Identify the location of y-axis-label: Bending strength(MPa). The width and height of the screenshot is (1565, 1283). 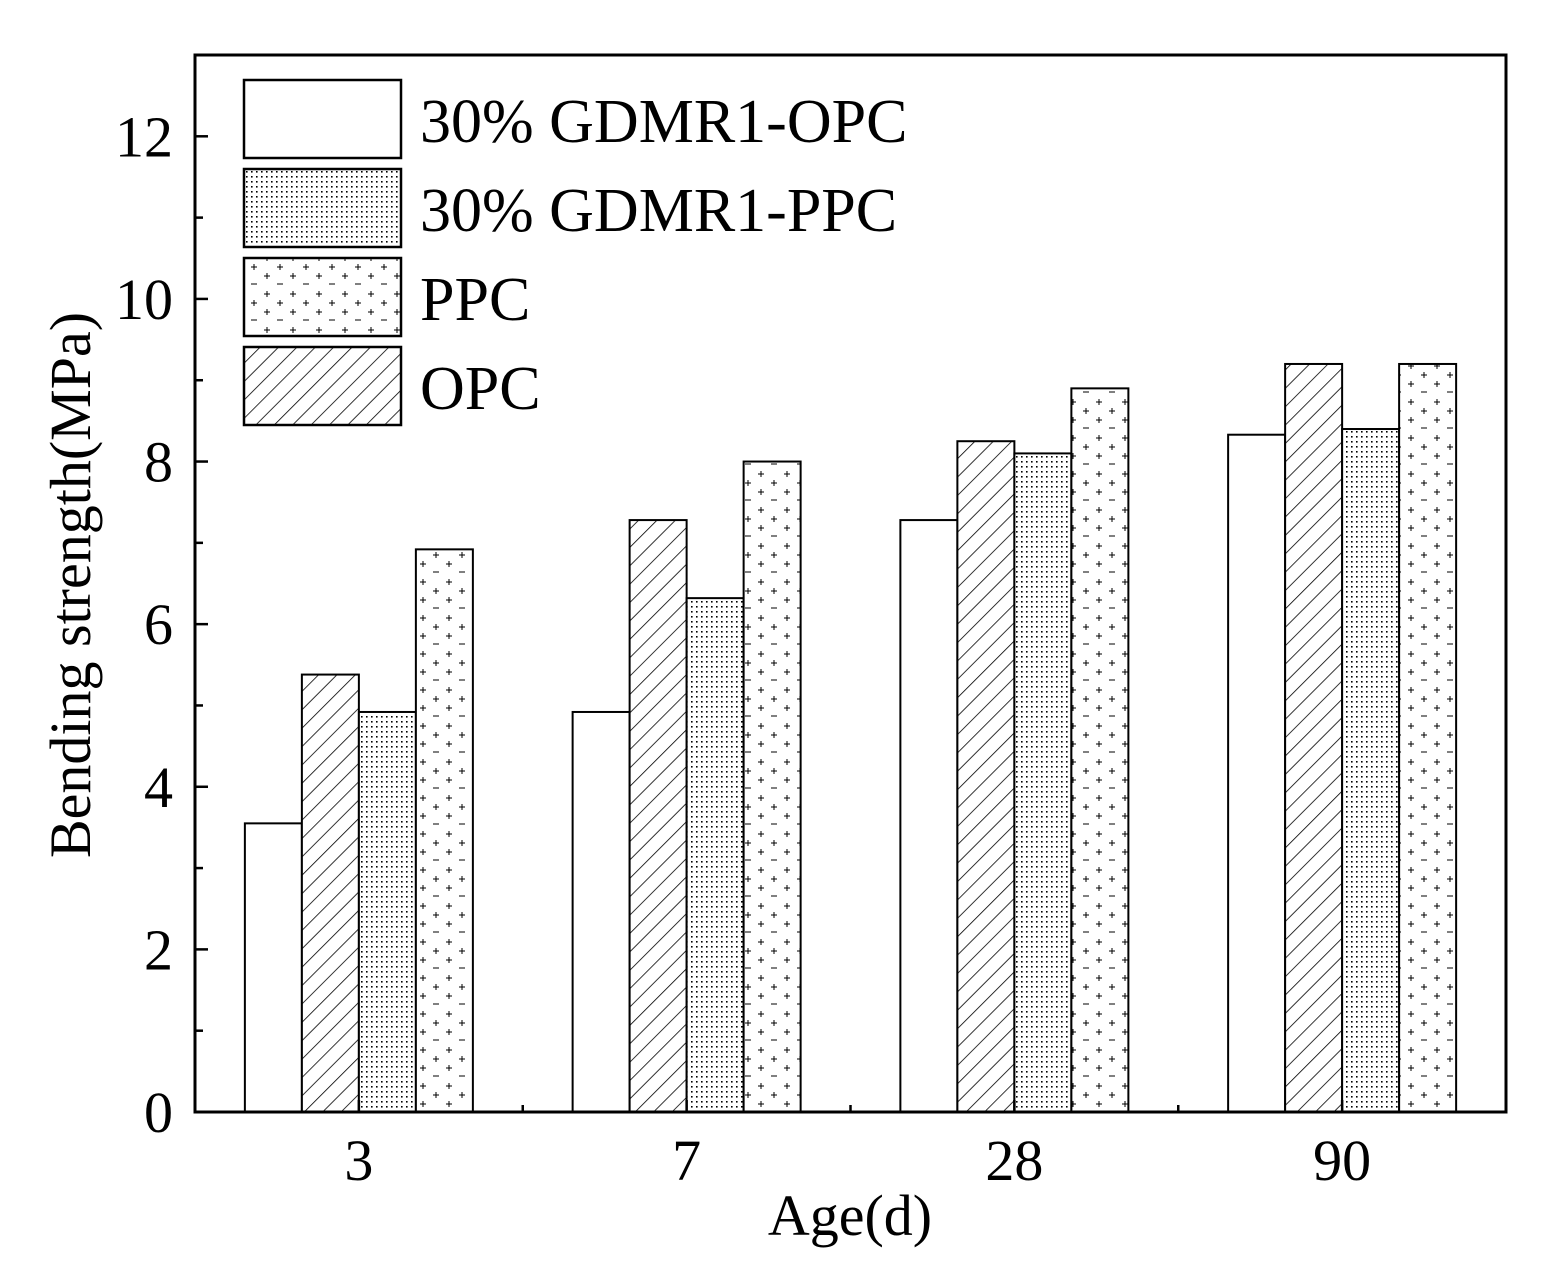
(70, 585).